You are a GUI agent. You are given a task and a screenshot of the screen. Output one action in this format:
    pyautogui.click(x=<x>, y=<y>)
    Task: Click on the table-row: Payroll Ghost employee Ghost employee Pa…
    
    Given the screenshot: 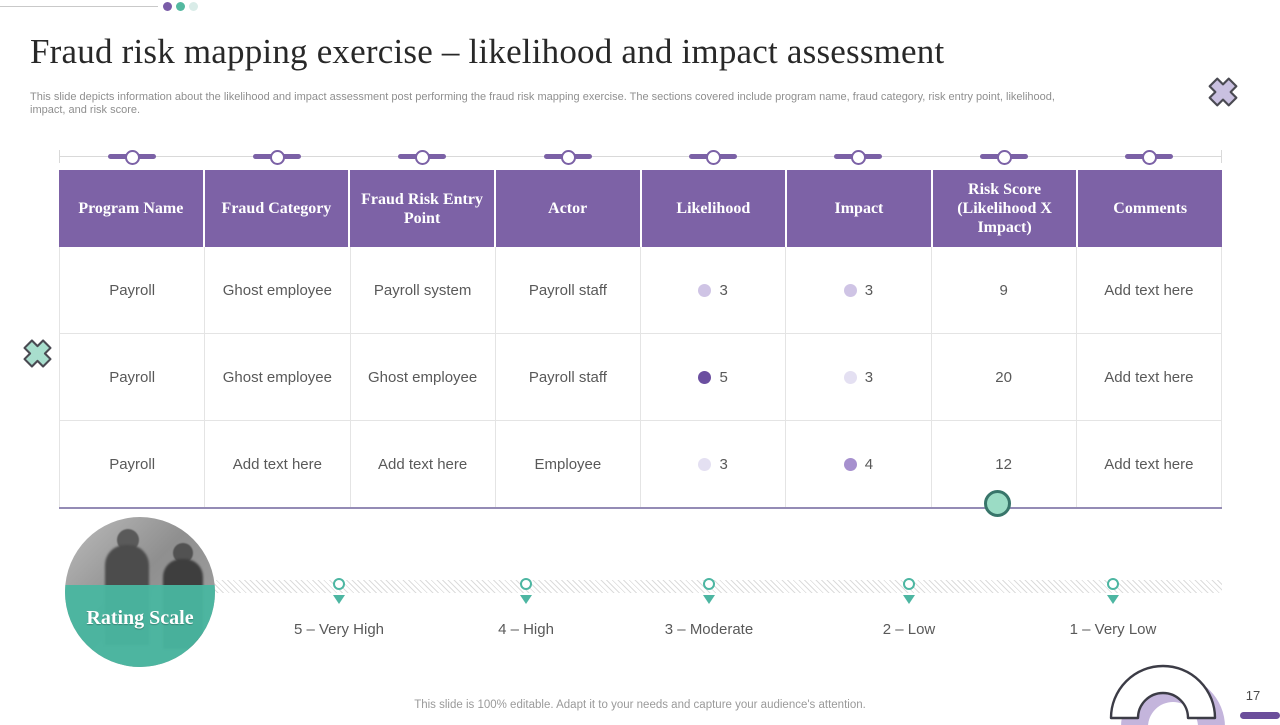 What is the action you would take?
    pyautogui.click(x=640, y=377)
    